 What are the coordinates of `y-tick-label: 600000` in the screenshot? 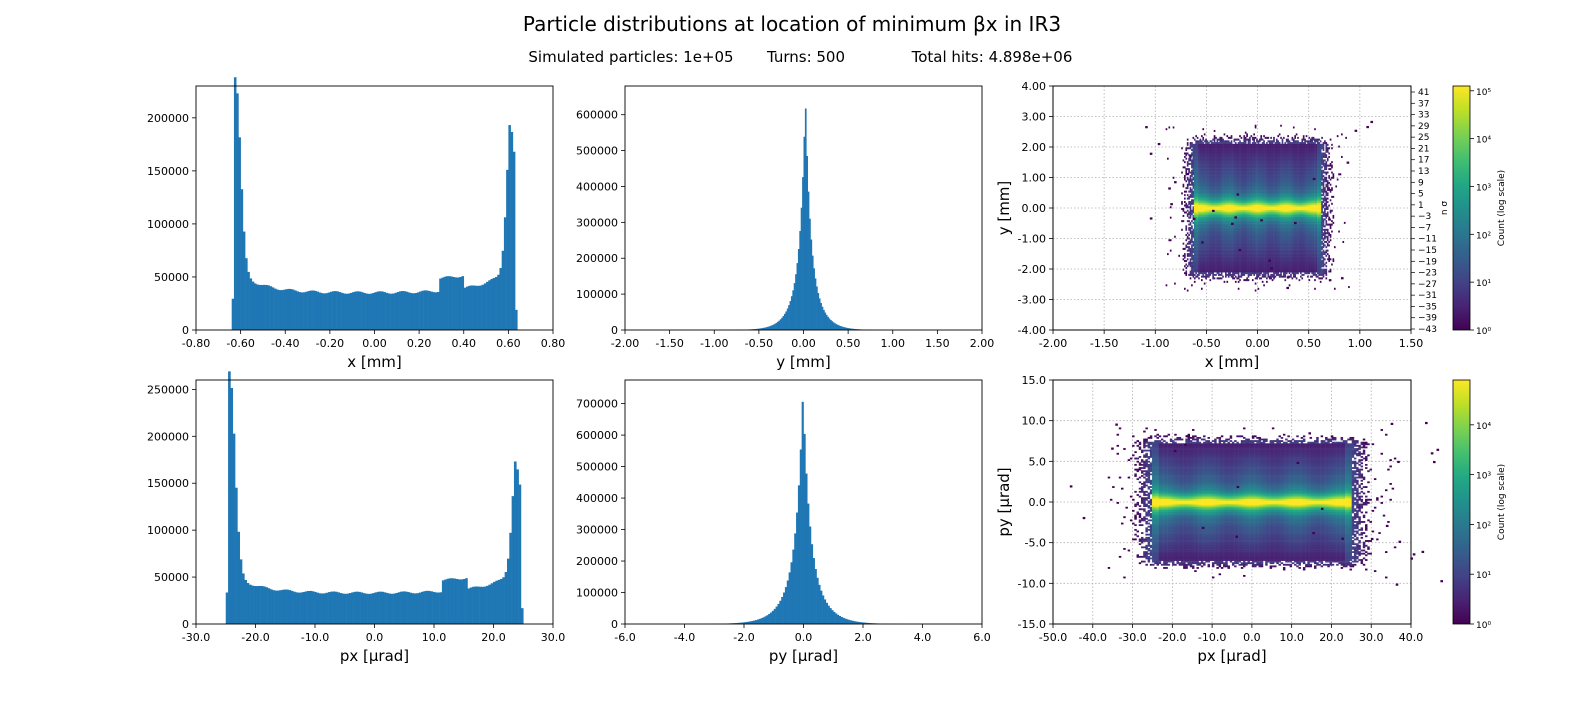 It's located at (597, 115).